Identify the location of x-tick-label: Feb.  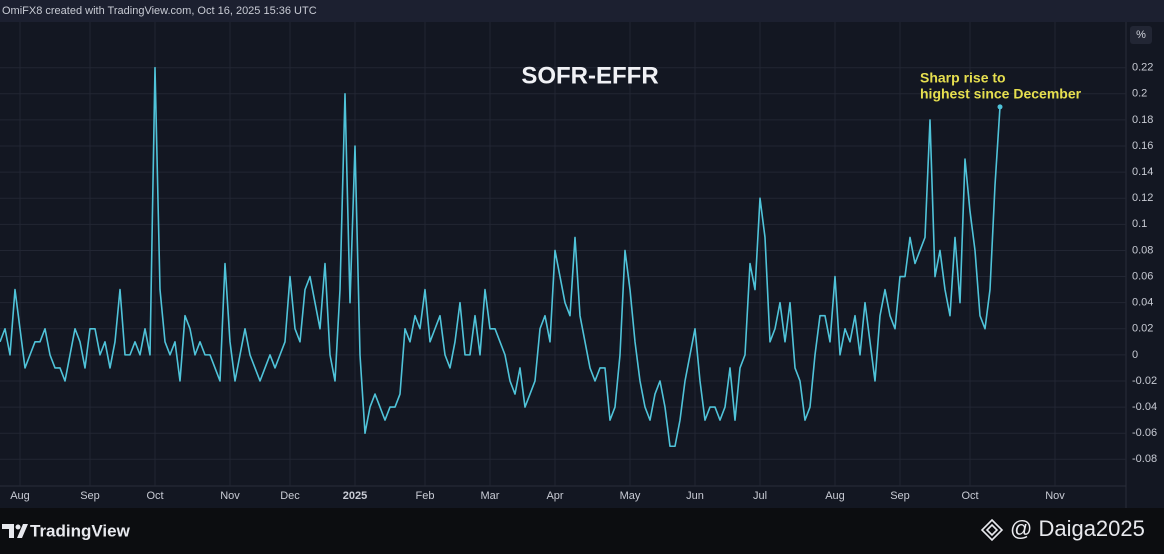
(425, 496).